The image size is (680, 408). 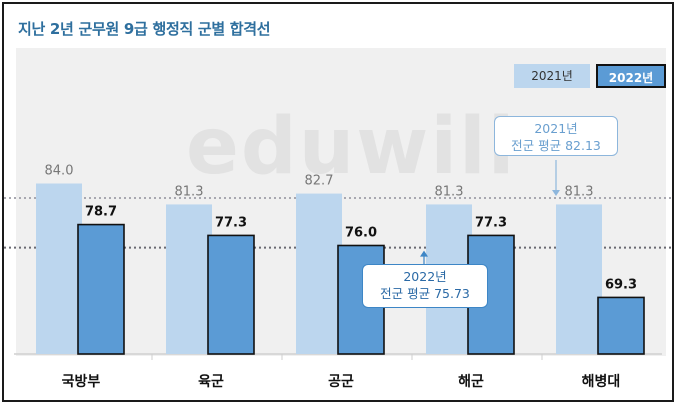 What do you see at coordinates (471, 382) in the screenshot?
I see `category-label-3: 해군` at bounding box center [471, 382].